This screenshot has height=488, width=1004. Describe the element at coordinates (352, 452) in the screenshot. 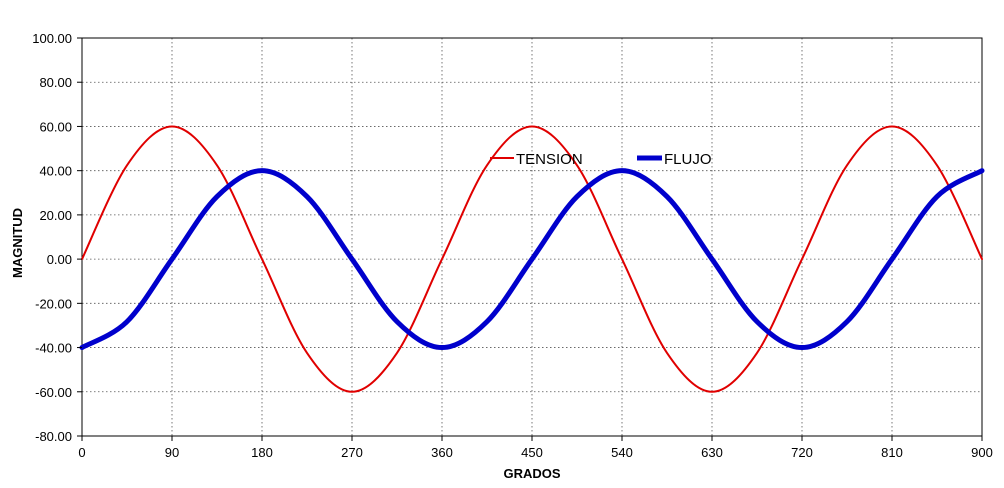

I see `x-tick-label: 270` at that location.